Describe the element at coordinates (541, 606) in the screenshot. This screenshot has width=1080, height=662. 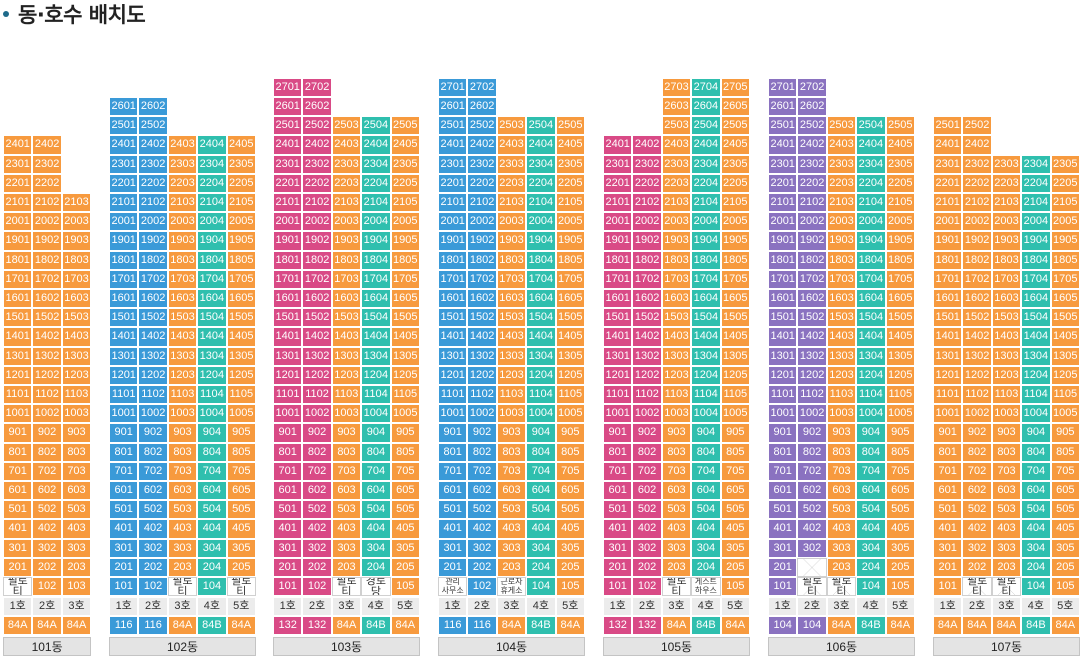
I see `line-number: 4호` at that location.